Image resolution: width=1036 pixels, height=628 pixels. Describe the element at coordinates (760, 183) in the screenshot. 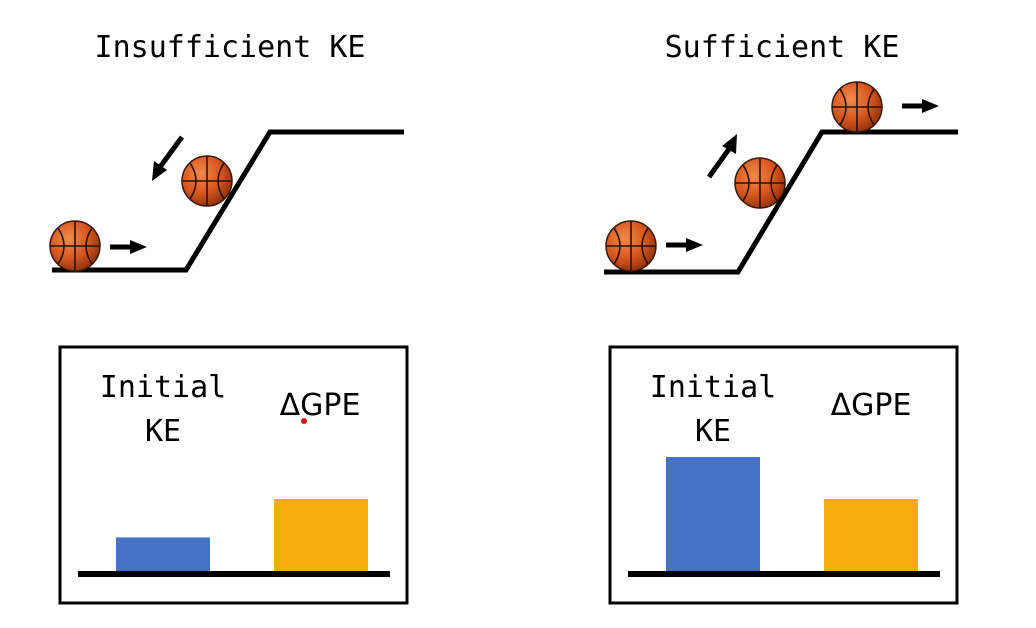

I see `right-ball-climbing-icon` at that location.